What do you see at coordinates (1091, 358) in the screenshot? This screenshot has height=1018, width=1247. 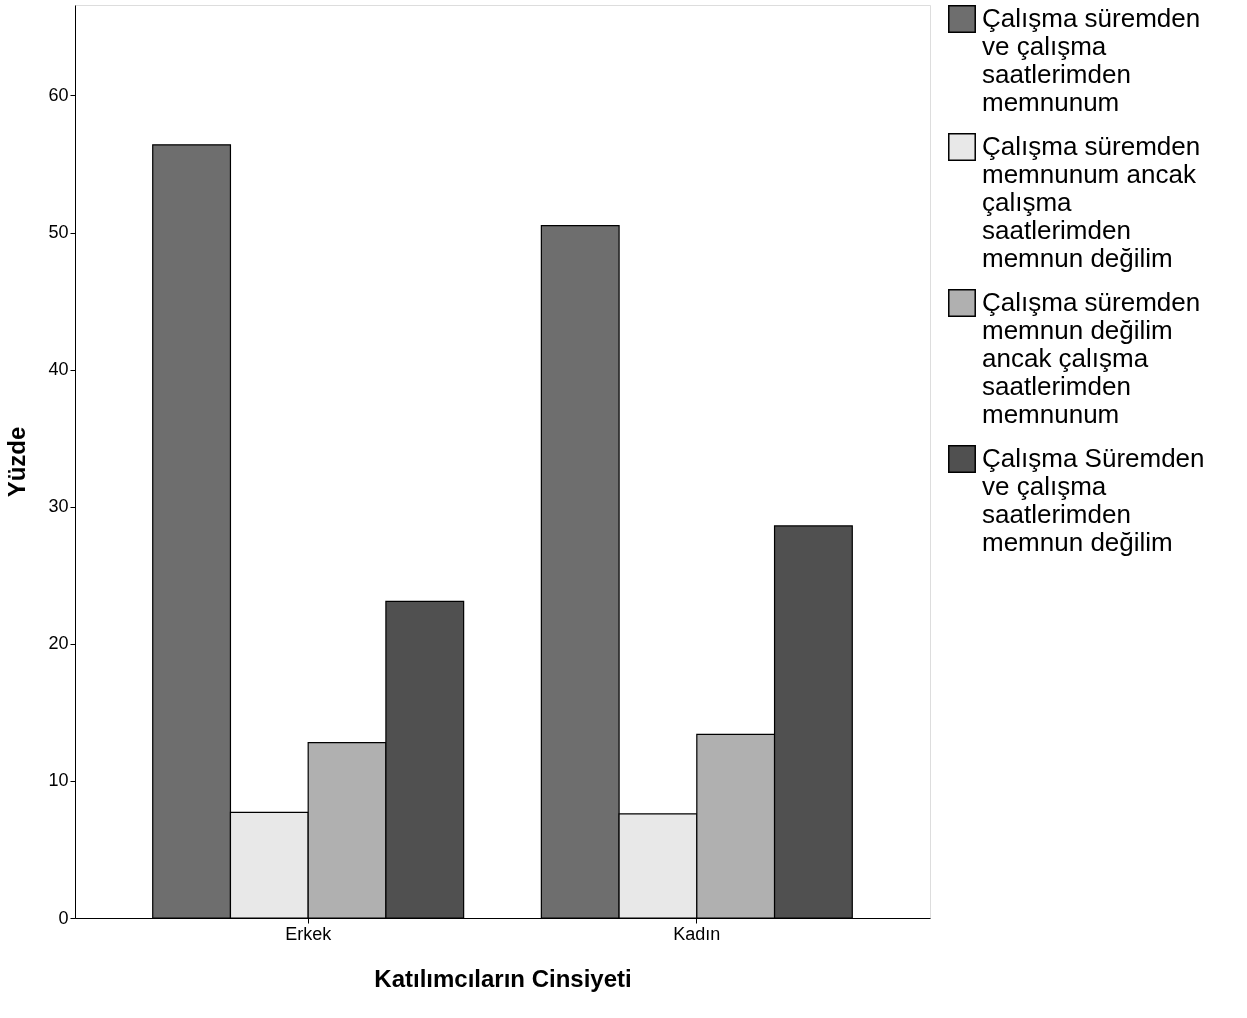 I see `legend-label: Çalışma süremden memnun değilim ancak çalışma saatlerimden memnunum` at bounding box center [1091, 358].